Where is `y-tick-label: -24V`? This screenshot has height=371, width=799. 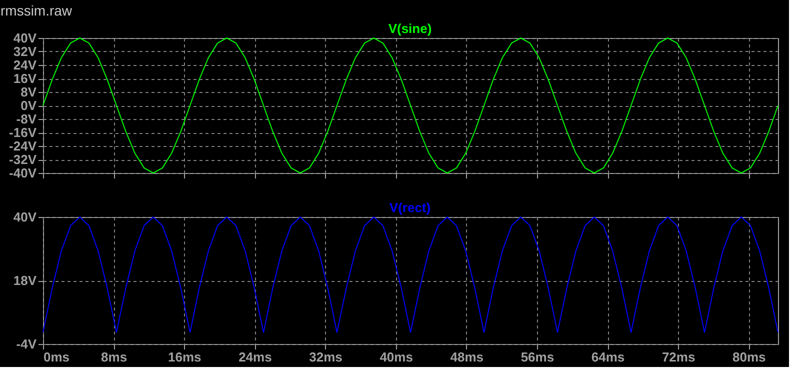
y-tick-label: -24V is located at coordinates (23, 146).